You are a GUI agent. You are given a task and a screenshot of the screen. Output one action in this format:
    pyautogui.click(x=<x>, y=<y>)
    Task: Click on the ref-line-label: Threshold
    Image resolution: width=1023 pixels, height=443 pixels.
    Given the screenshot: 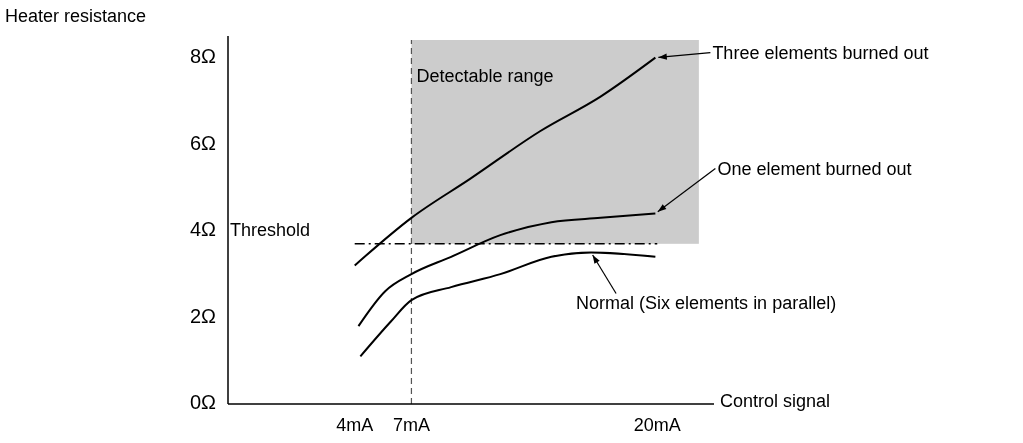 What is the action you would take?
    pyautogui.click(x=270, y=229)
    